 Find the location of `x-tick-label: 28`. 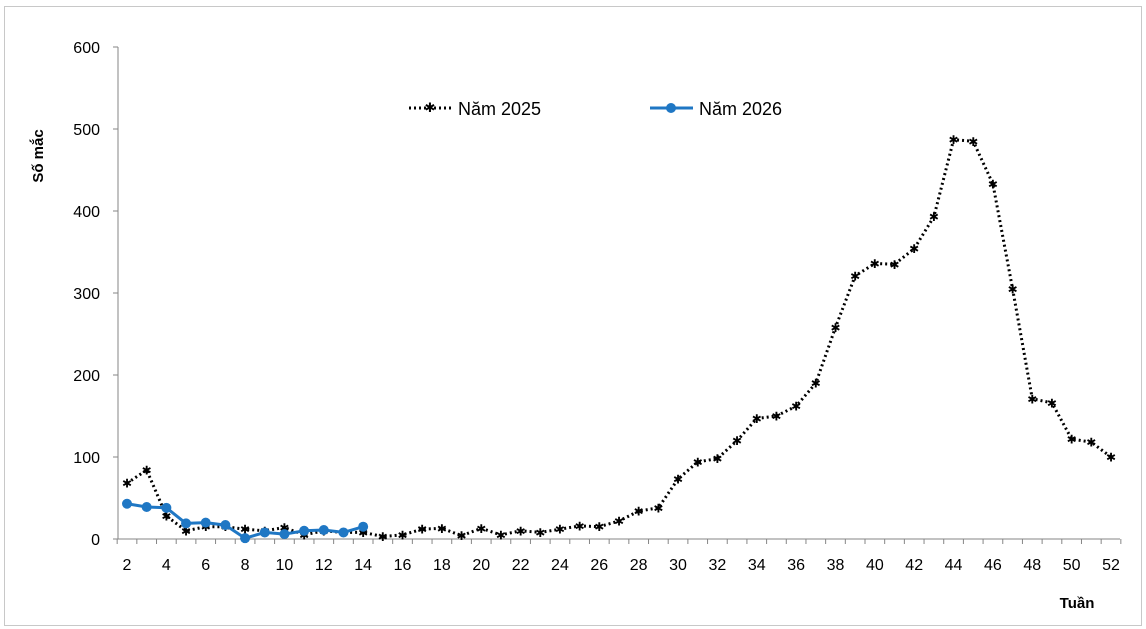

x-tick-label: 28 is located at coordinates (639, 565).